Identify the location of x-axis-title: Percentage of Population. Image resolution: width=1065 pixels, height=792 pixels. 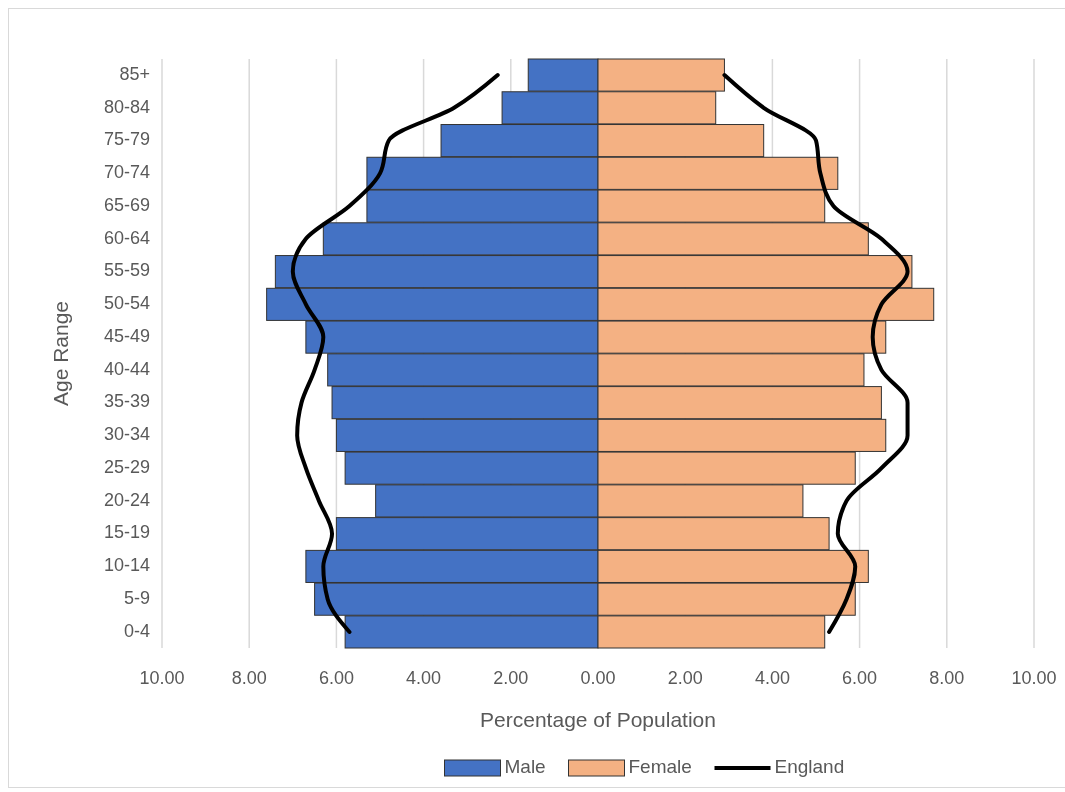
(598, 719).